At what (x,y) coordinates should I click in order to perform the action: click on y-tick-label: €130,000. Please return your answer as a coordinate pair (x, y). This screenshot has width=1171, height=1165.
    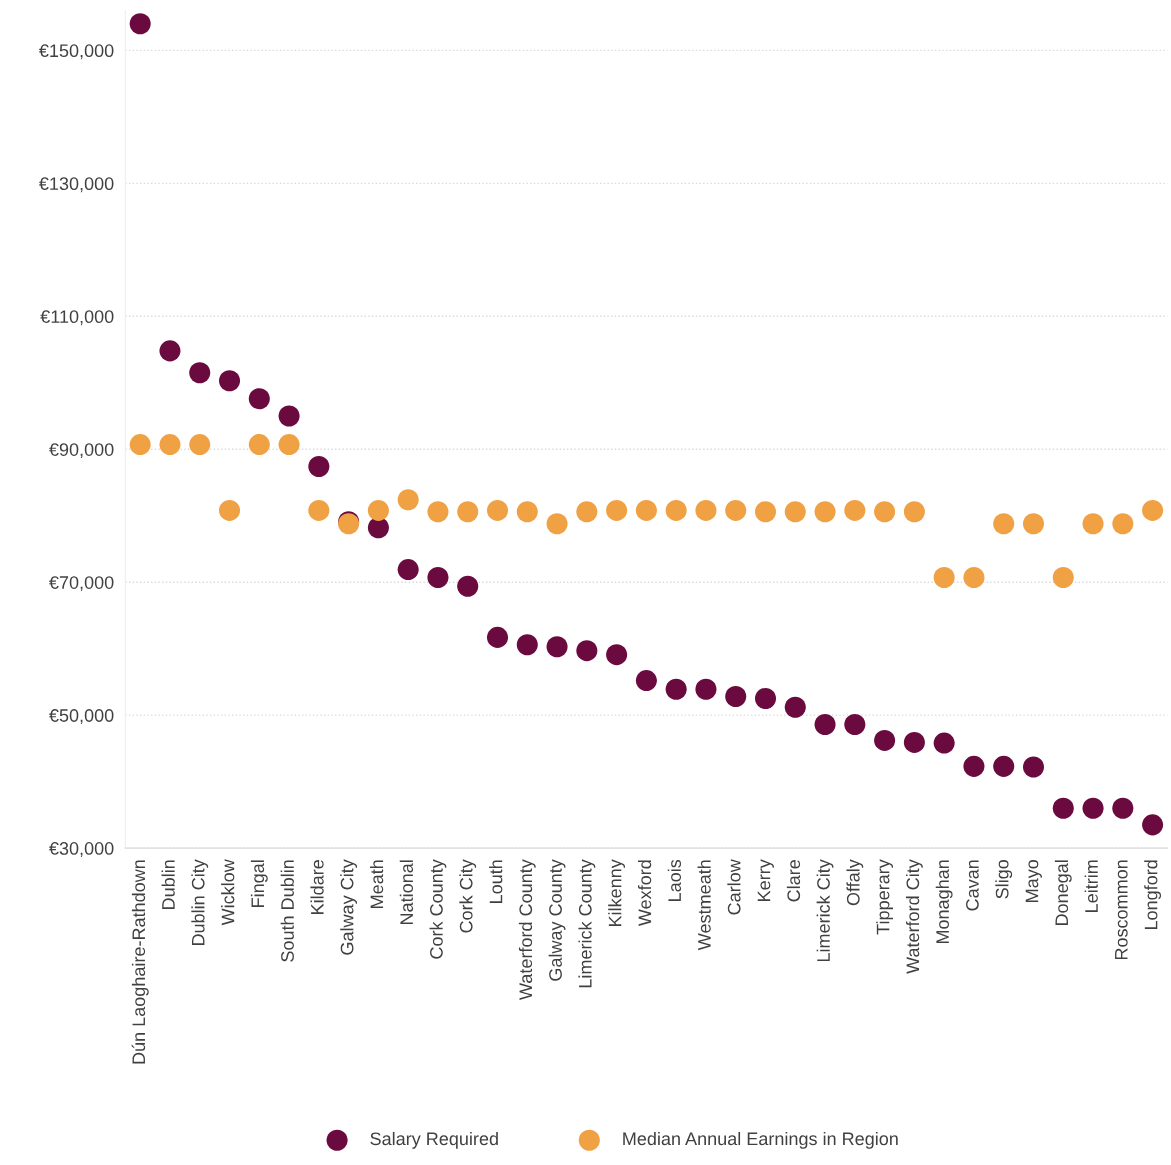
    Looking at the image, I should click on (76, 185).